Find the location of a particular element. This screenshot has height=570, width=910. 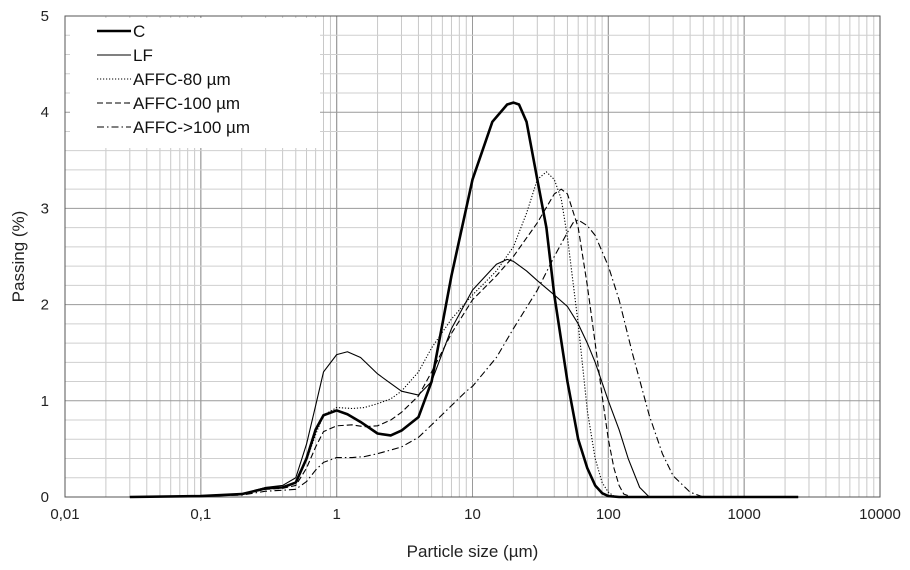

y-tick-label: 5 is located at coordinates (45, 16).